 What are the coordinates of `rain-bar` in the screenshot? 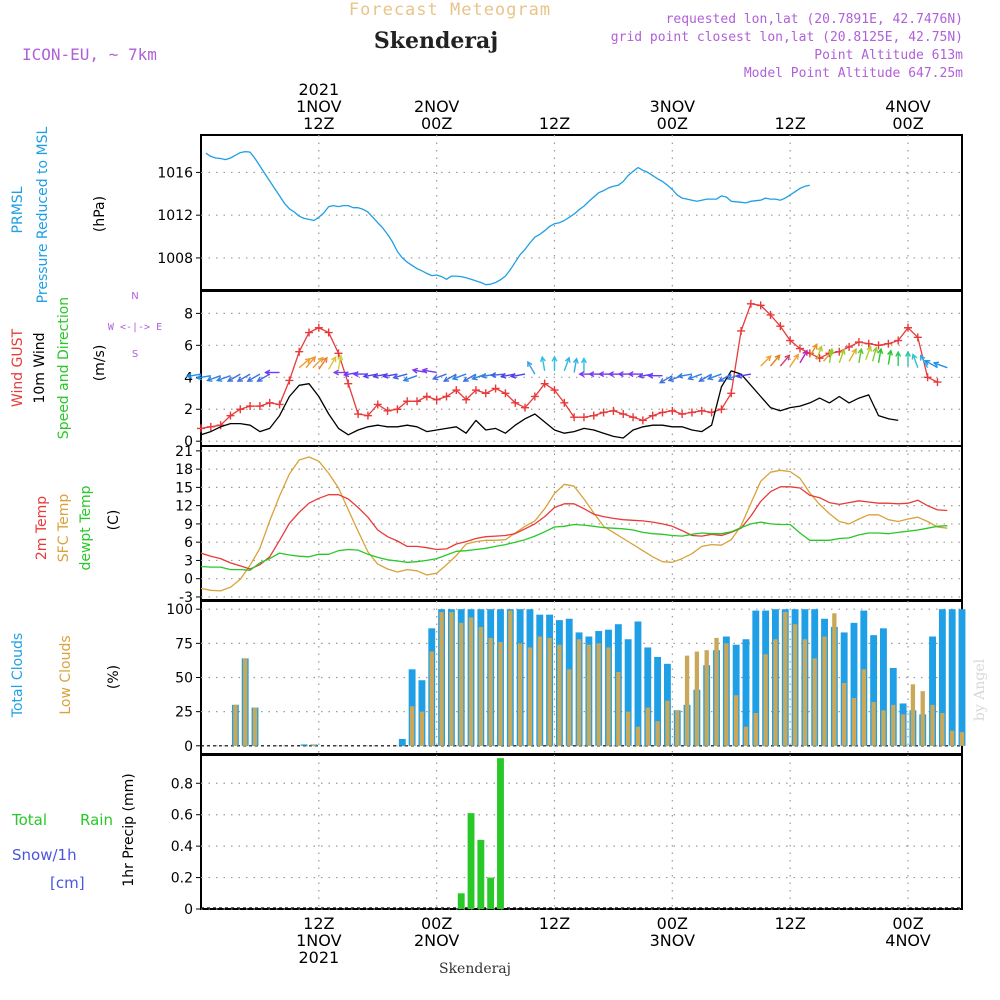 It's located at (461, 901).